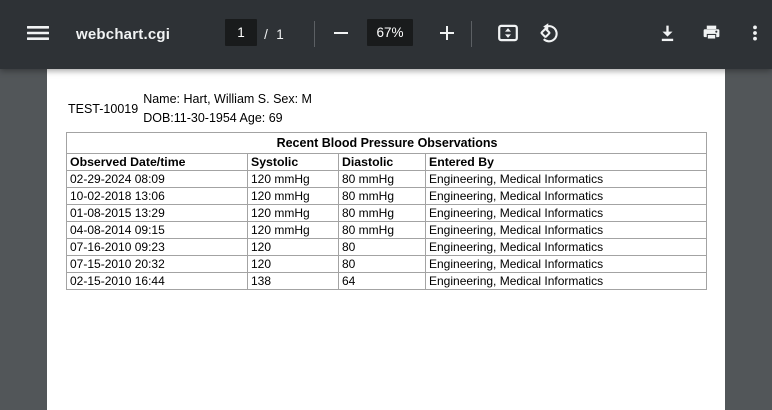 The height and width of the screenshot is (410, 772). What do you see at coordinates (157, 230) in the screenshot?
I see `table-cell: 04-08-2014 09:15` at bounding box center [157, 230].